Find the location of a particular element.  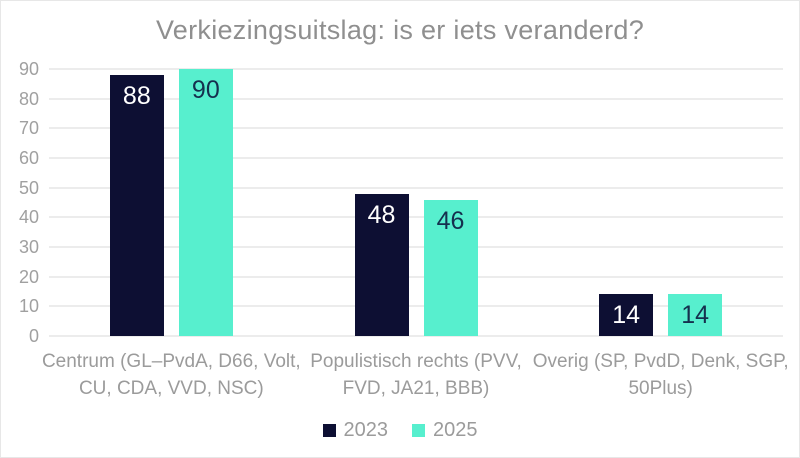

bar-2025-2: 14 is located at coordinates (695, 315).